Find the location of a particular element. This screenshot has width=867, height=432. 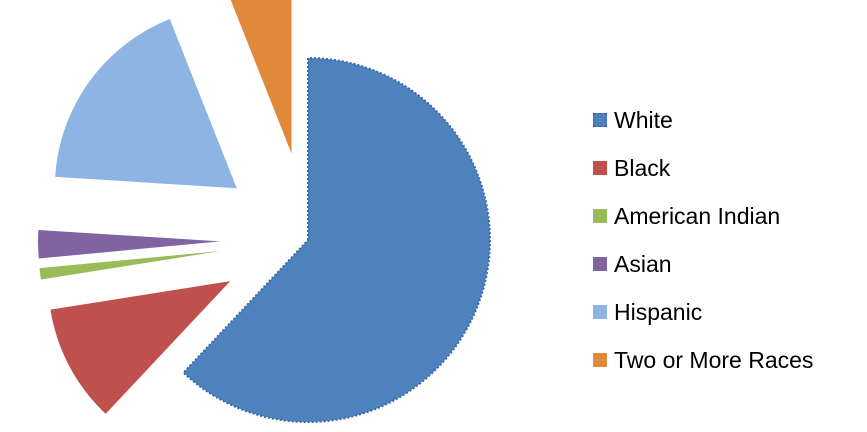

pie-slice-black is located at coordinates (140, 347).